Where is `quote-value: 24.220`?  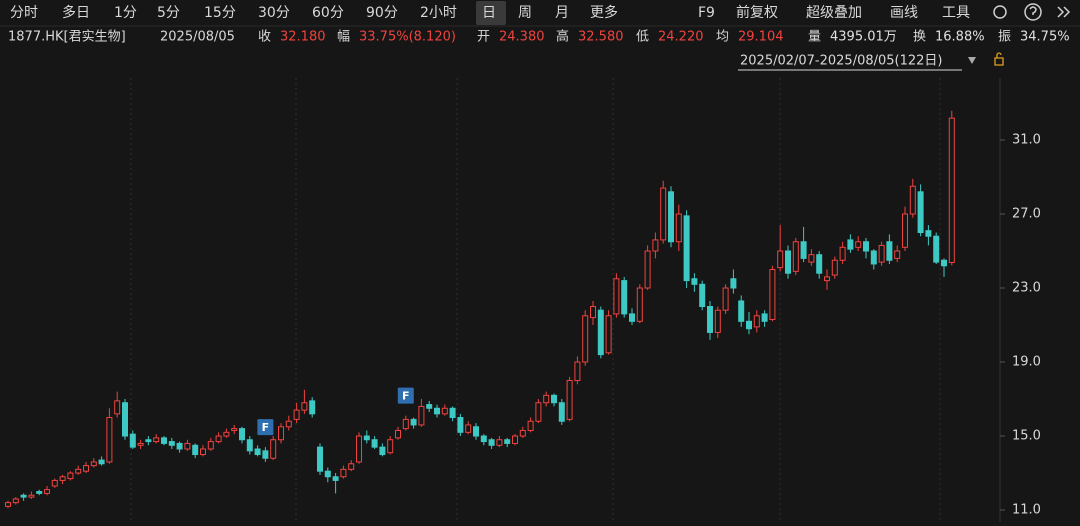
quote-value: 24.220 is located at coordinates (681, 37).